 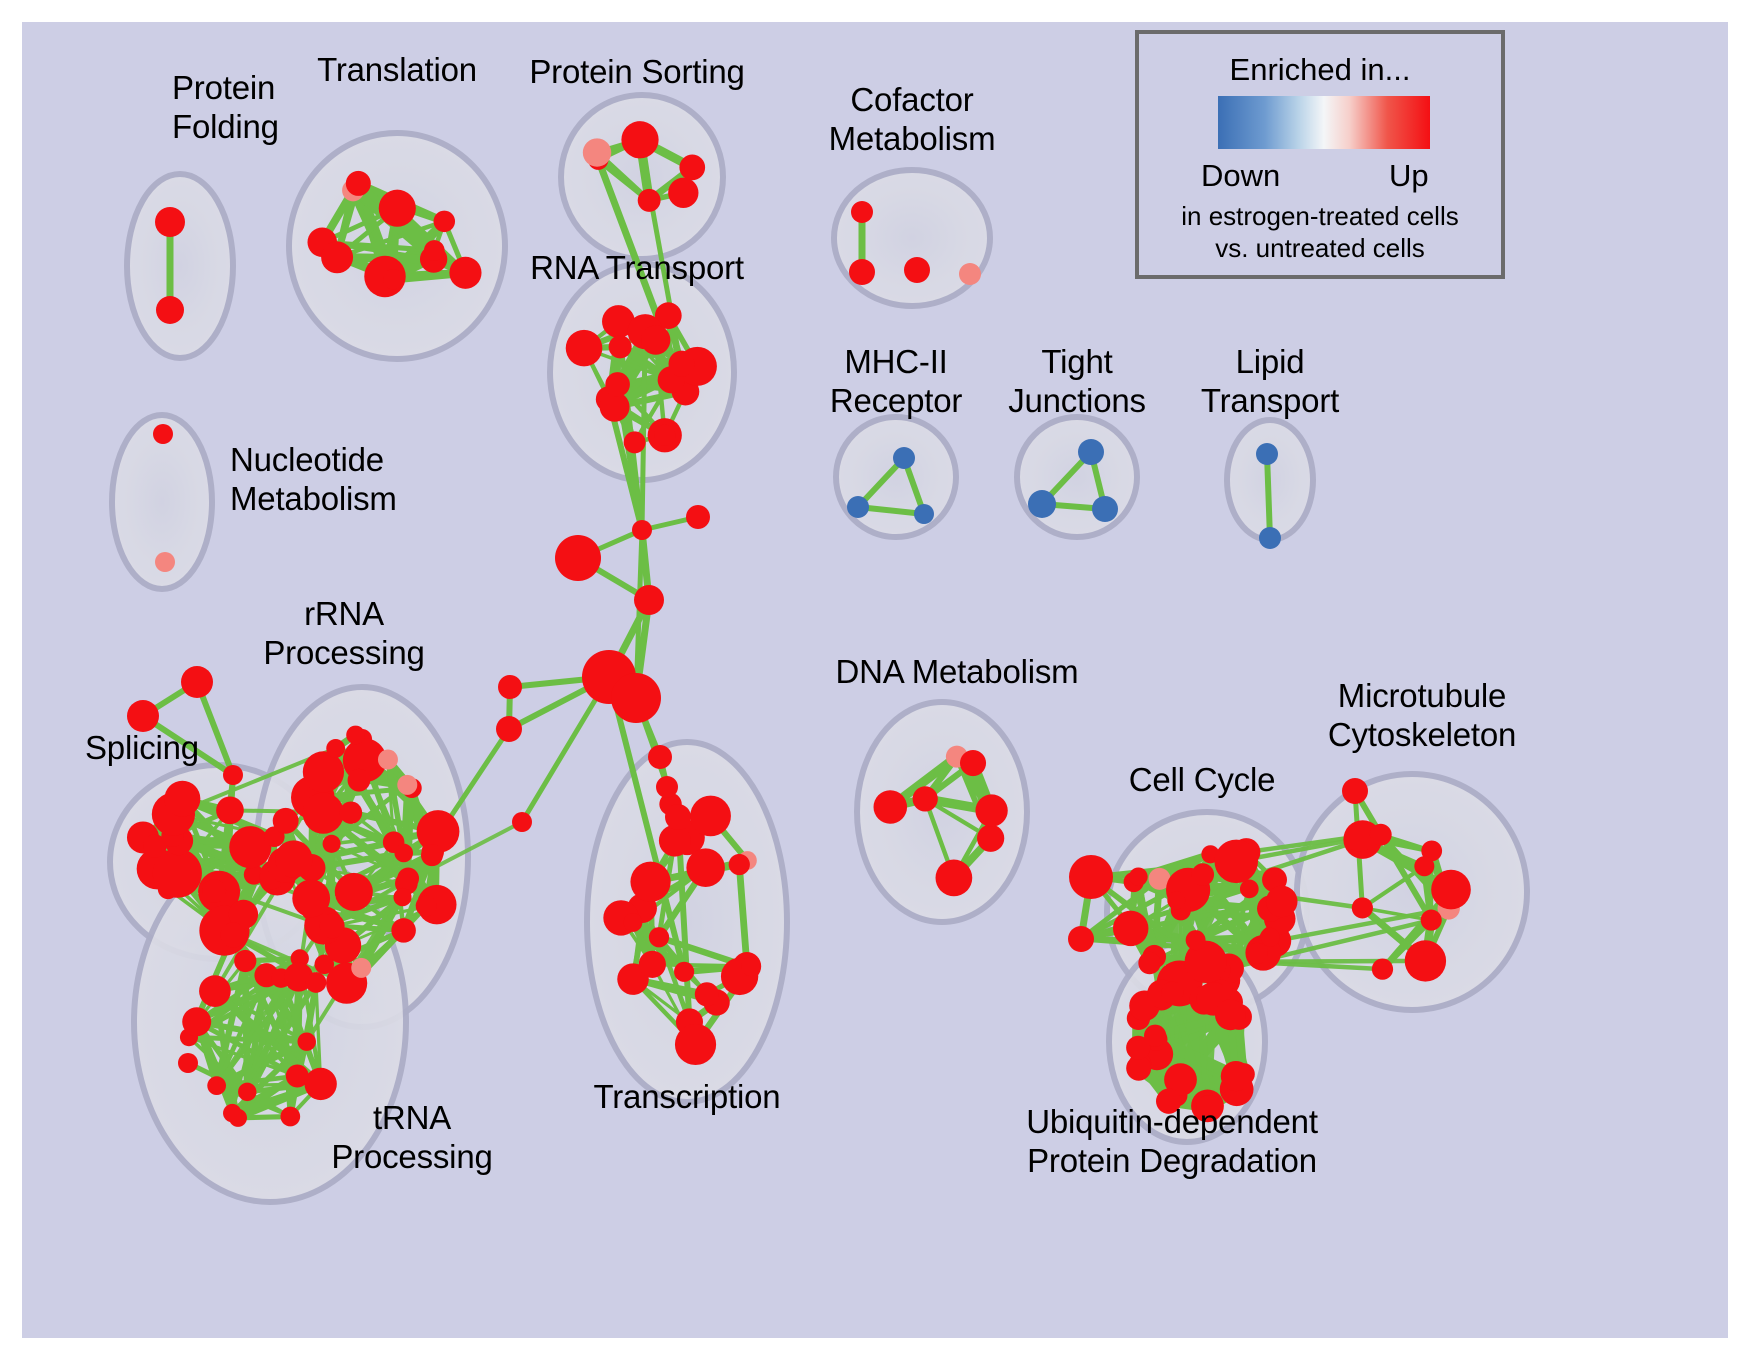 I want to click on cluster-label-protein-folding: Protein Folding, so click(x=225, y=107).